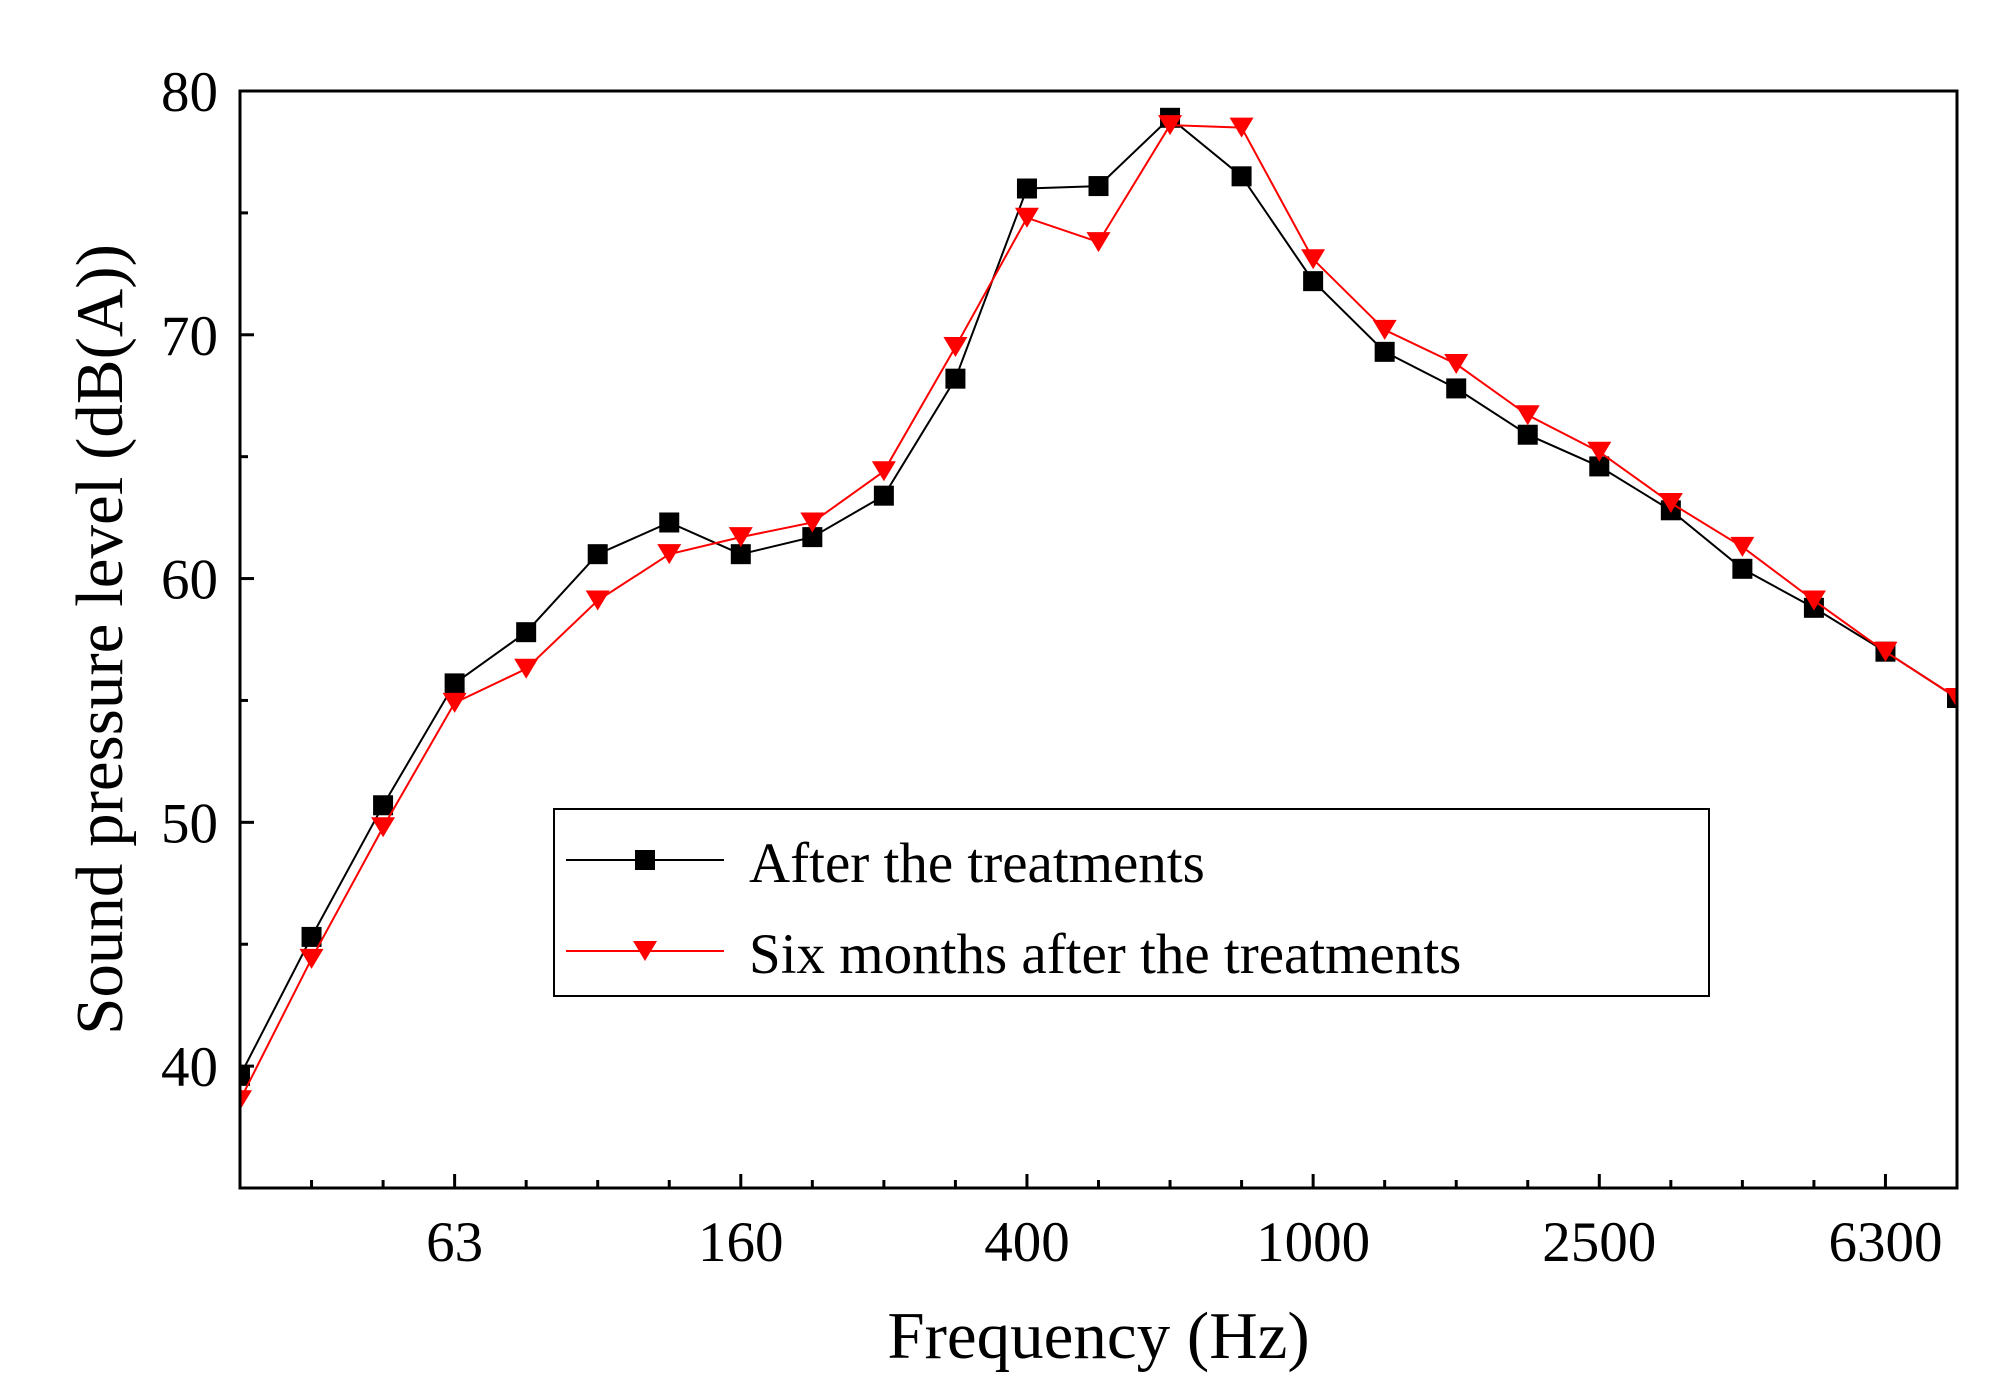  Describe the element at coordinates (189, 1067) in the screenshot. I see `y-tick-label: 40` at that location.